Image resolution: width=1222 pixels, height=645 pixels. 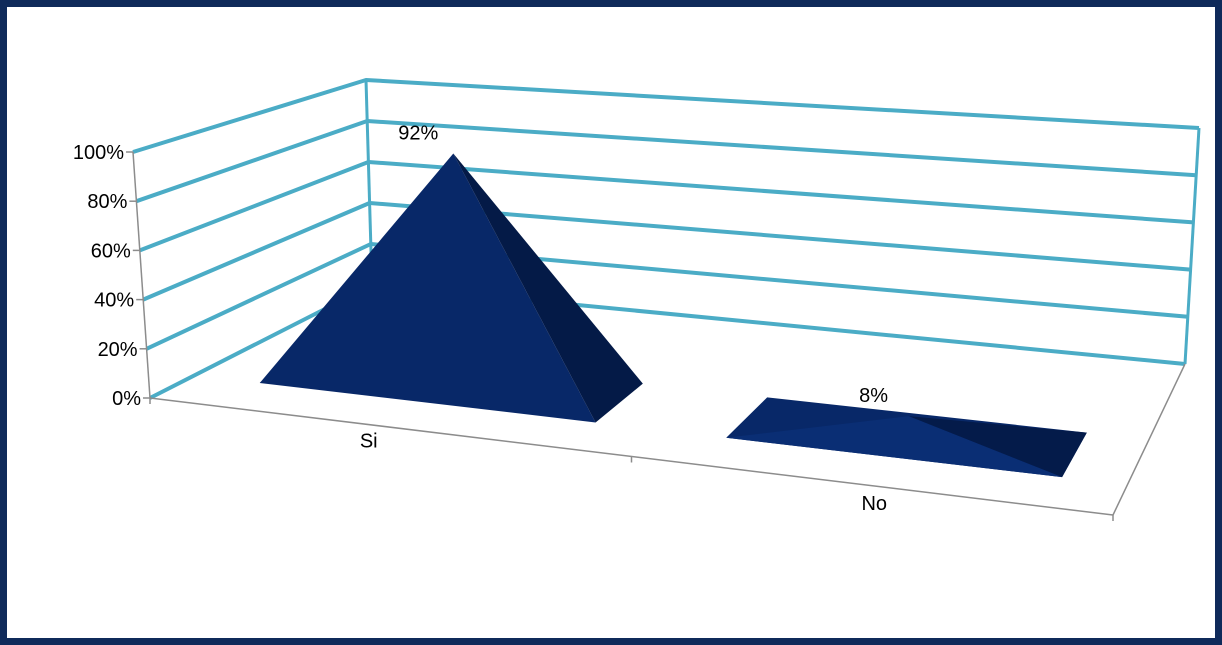 I want to click on y-axis-line, so click(x=141, y=275).